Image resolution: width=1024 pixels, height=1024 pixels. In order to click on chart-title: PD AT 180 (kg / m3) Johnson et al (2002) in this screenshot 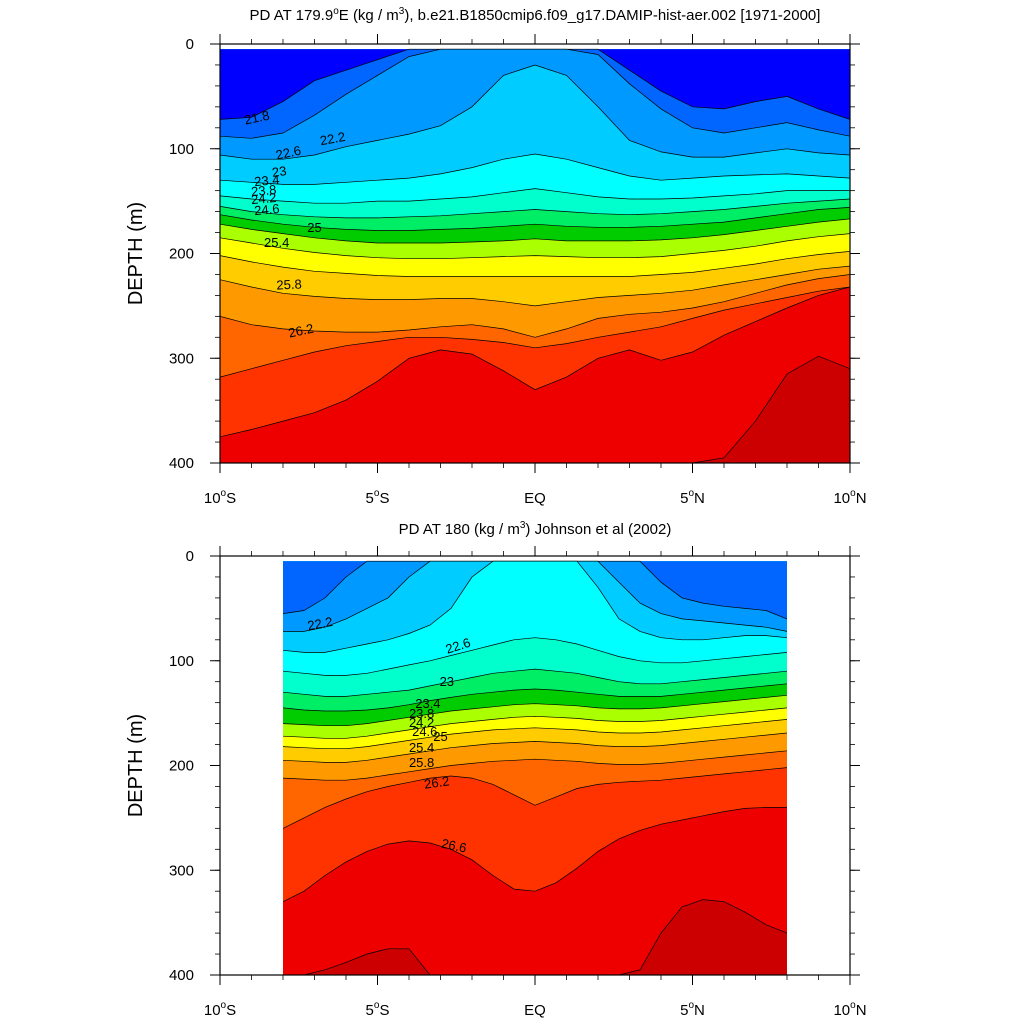, I will do `click(535, 529)`.